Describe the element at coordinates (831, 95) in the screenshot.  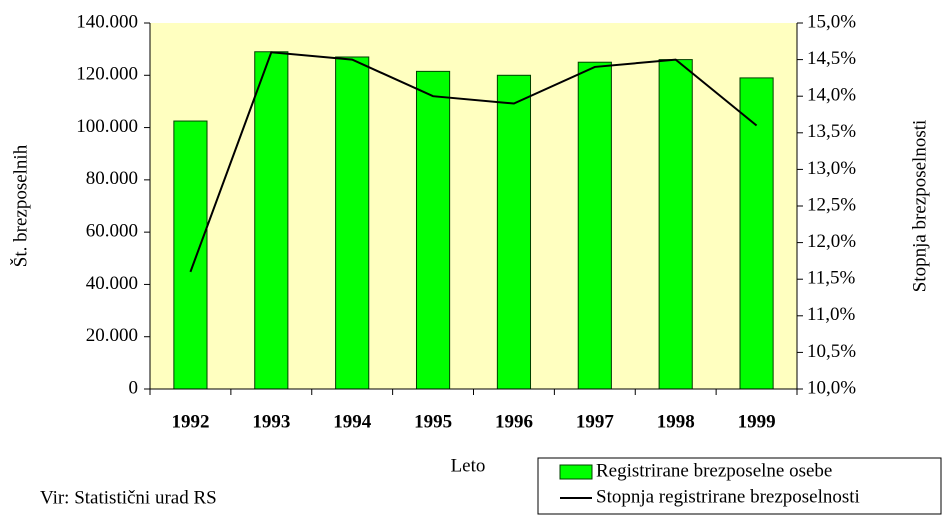
I see `y2-tick-label: 14,0%` at that location.